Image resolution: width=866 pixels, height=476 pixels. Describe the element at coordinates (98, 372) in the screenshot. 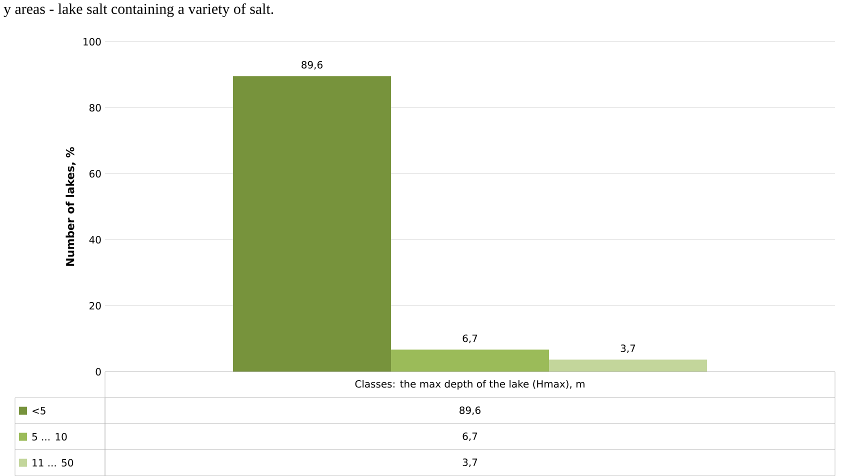

I see `y-tick-label: 0` at that location.